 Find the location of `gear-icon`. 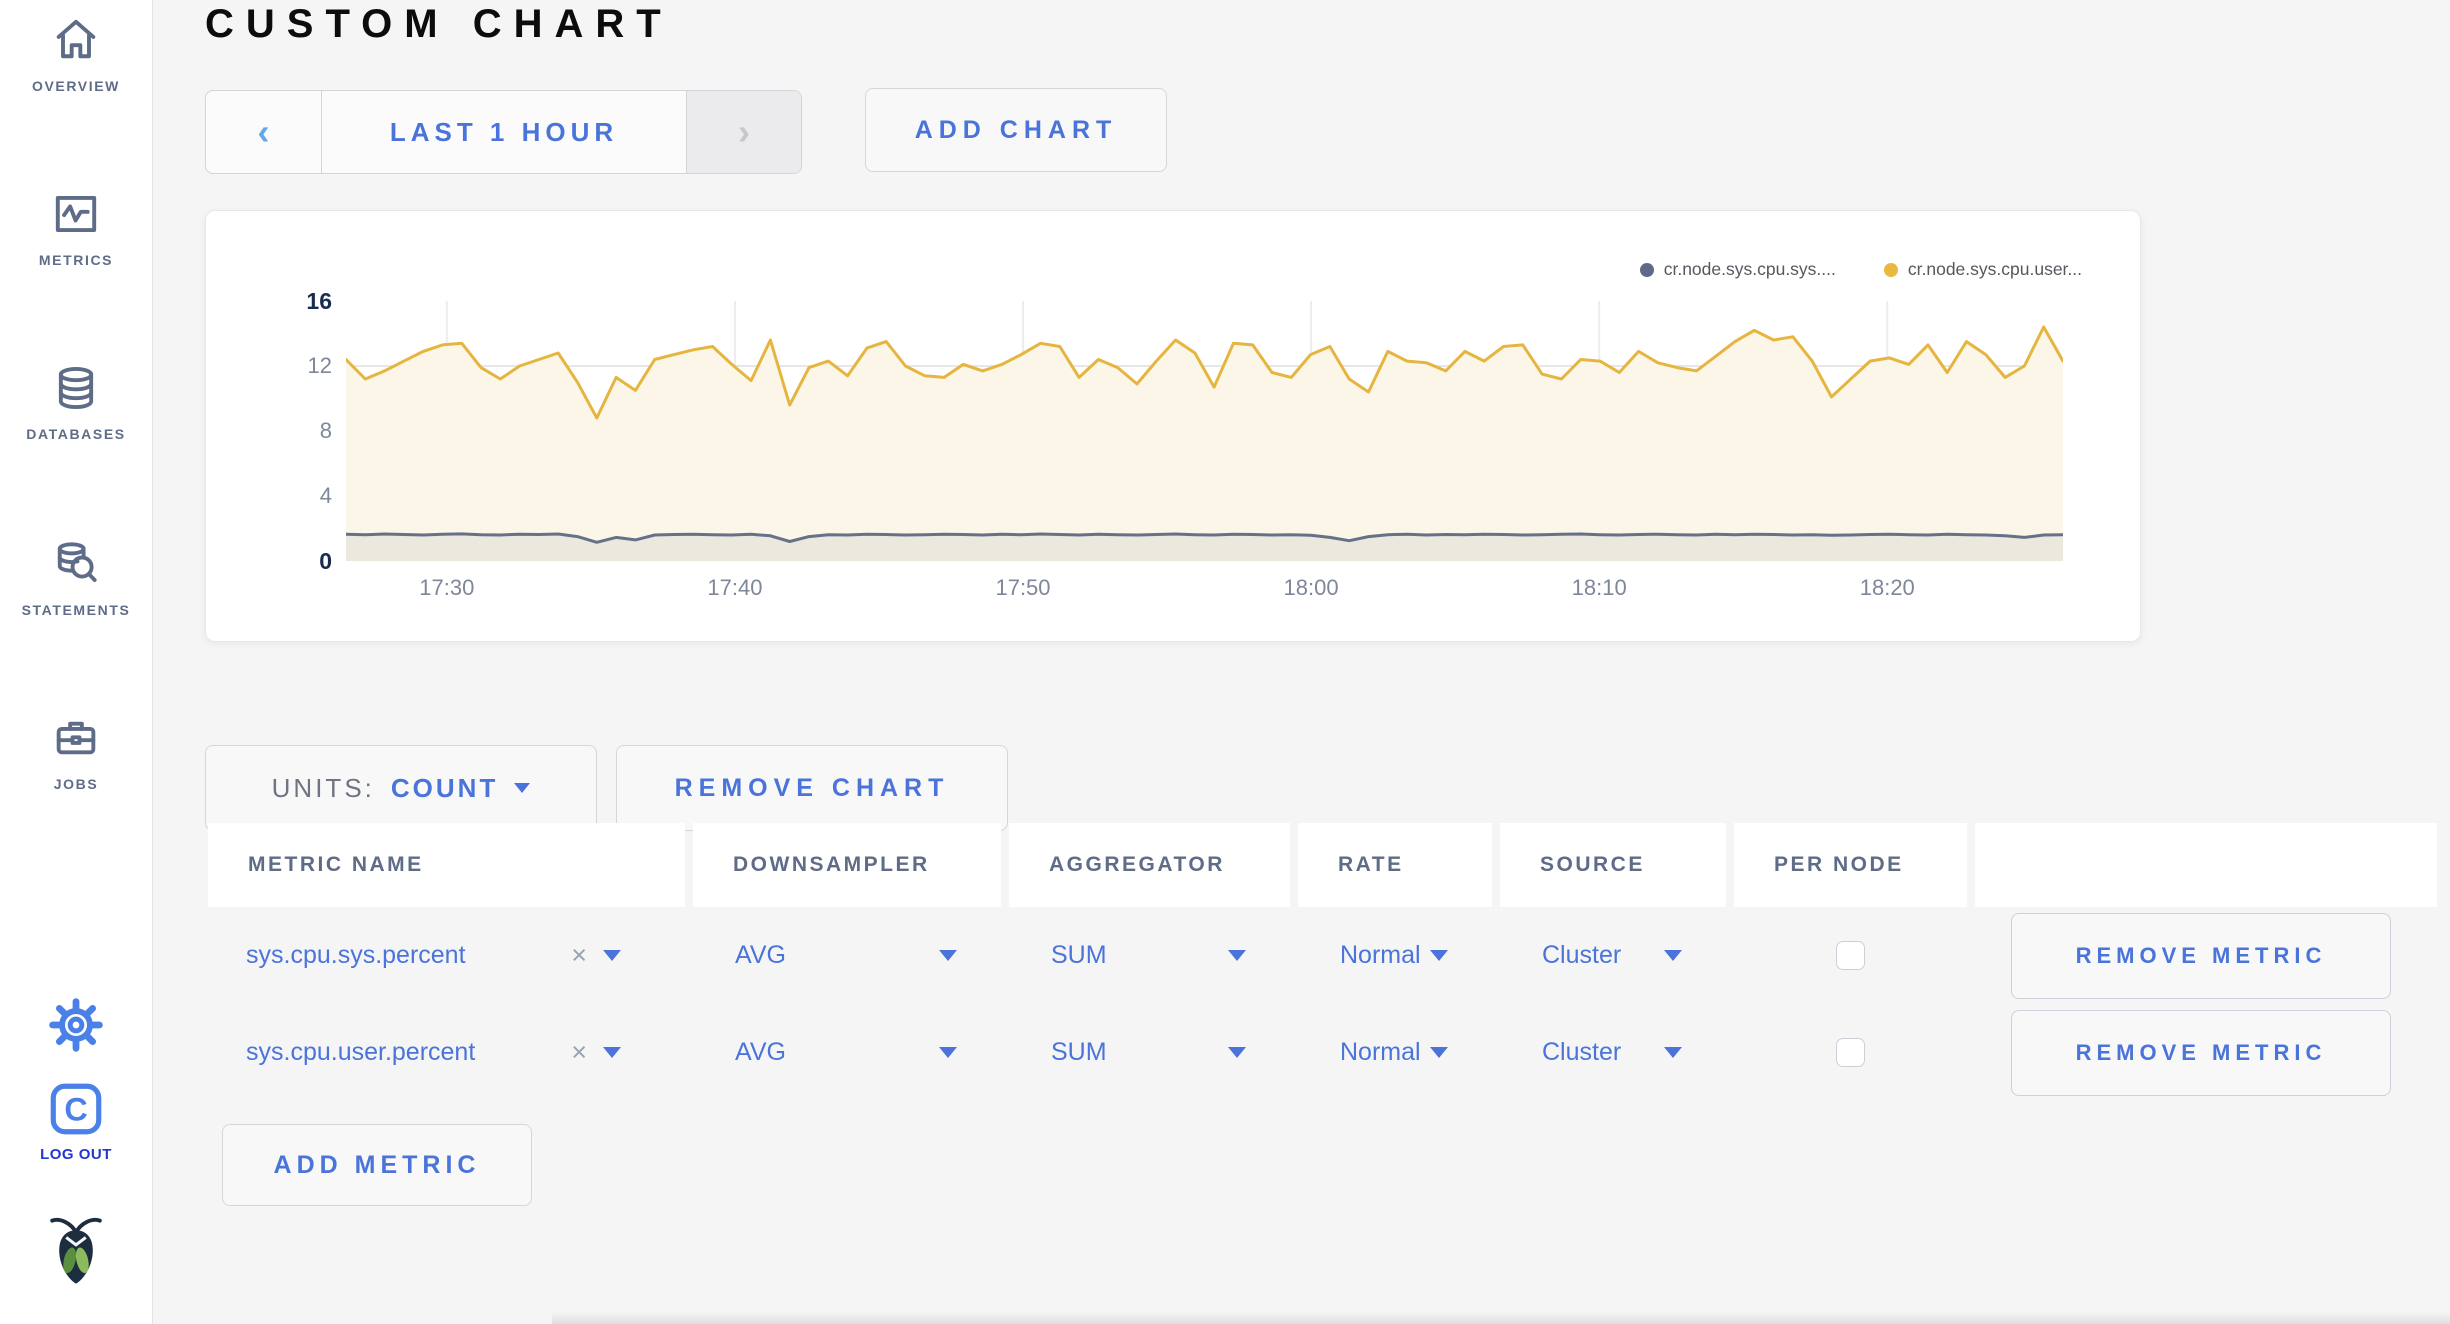

gear-icon is located at coordinates (76, 1025).